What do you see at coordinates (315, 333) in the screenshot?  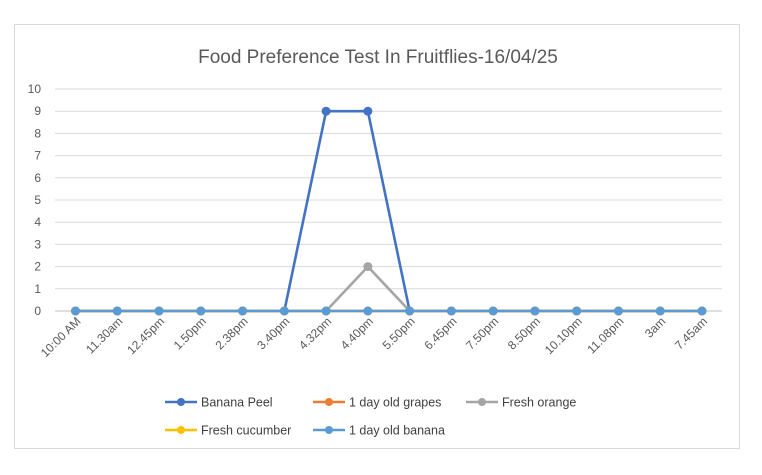 I see `x-tick-label: 4.32pm` at bounding box center [315, 333].